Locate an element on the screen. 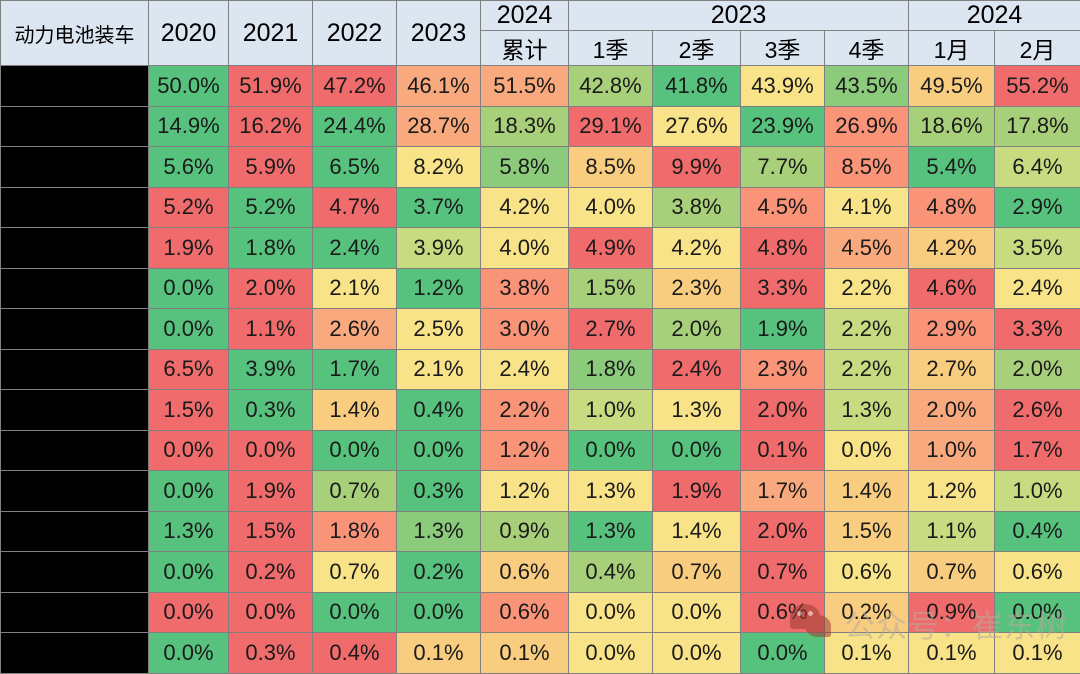  sub-header-cumulative: 累计 is located at coordinates (525, 48).